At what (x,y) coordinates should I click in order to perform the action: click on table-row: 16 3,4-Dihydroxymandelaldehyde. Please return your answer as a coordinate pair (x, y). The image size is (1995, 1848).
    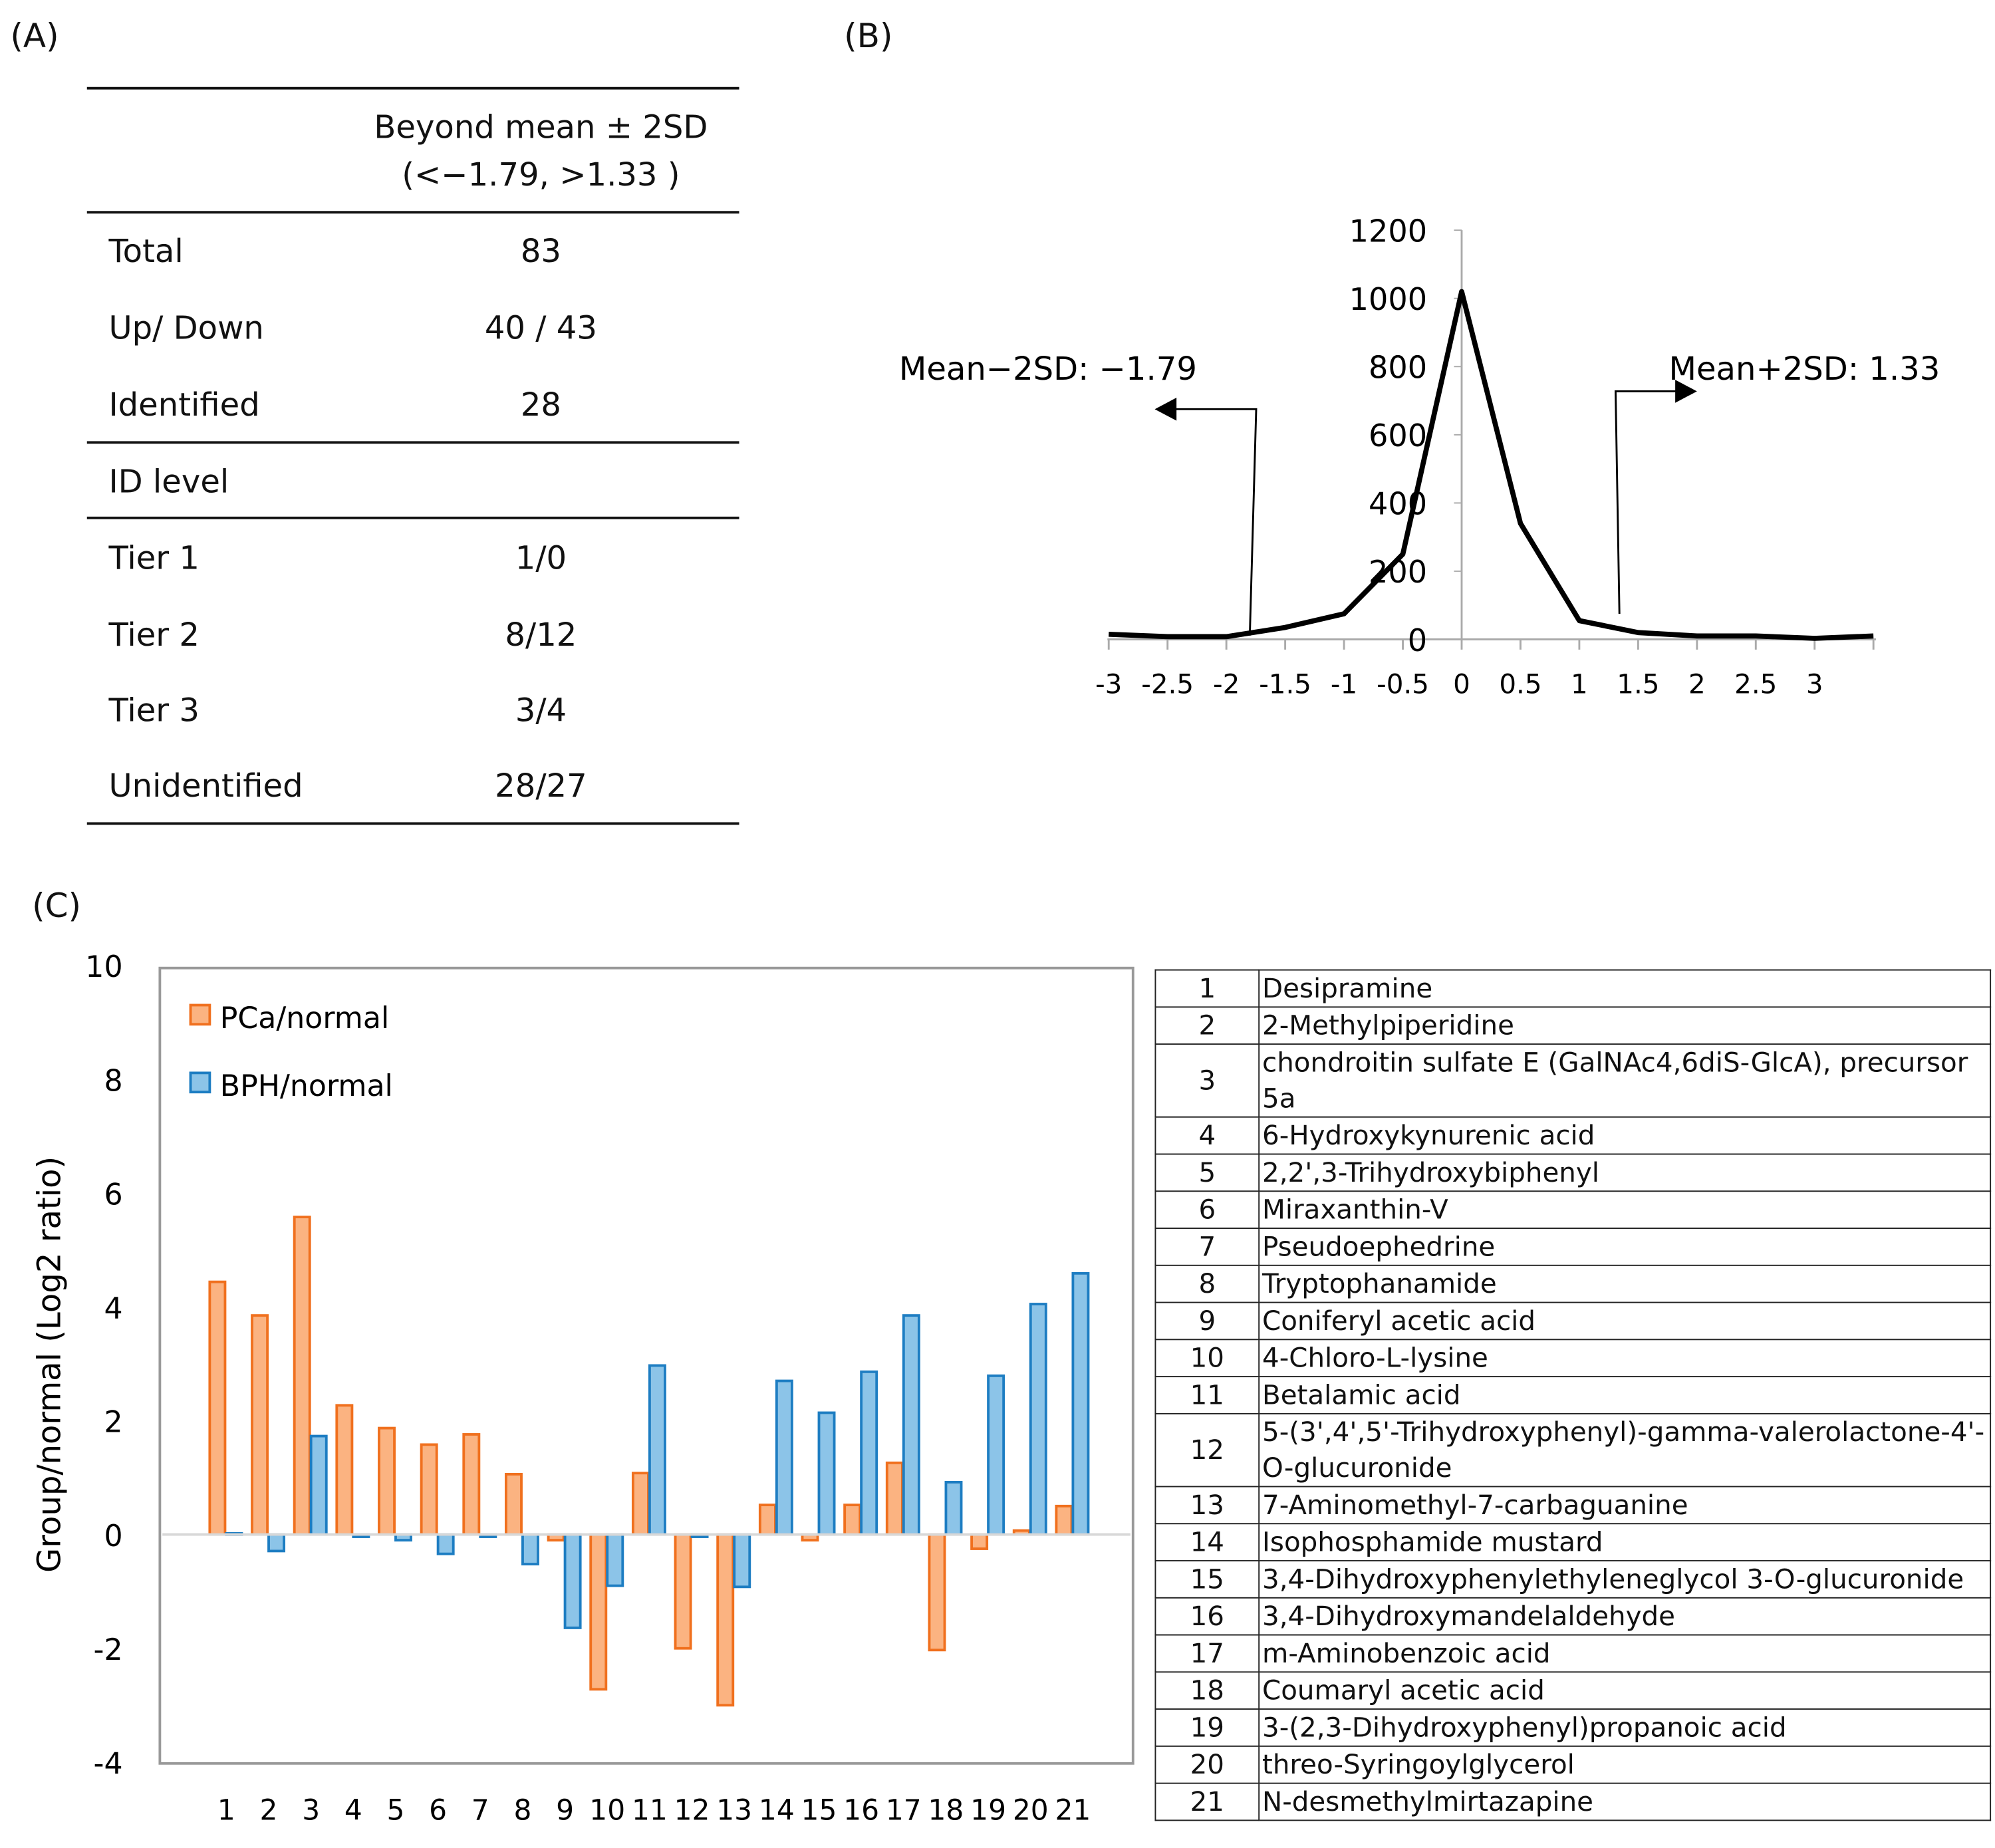
    Looking at the image, I should click on (1573, 1617).